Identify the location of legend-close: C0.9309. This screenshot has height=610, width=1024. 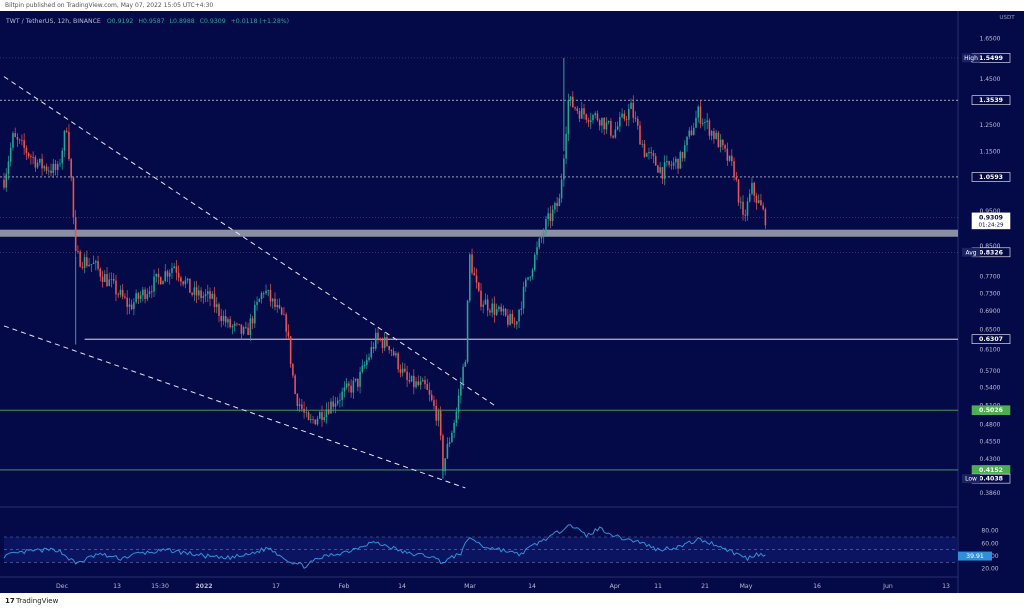
(213, 21).